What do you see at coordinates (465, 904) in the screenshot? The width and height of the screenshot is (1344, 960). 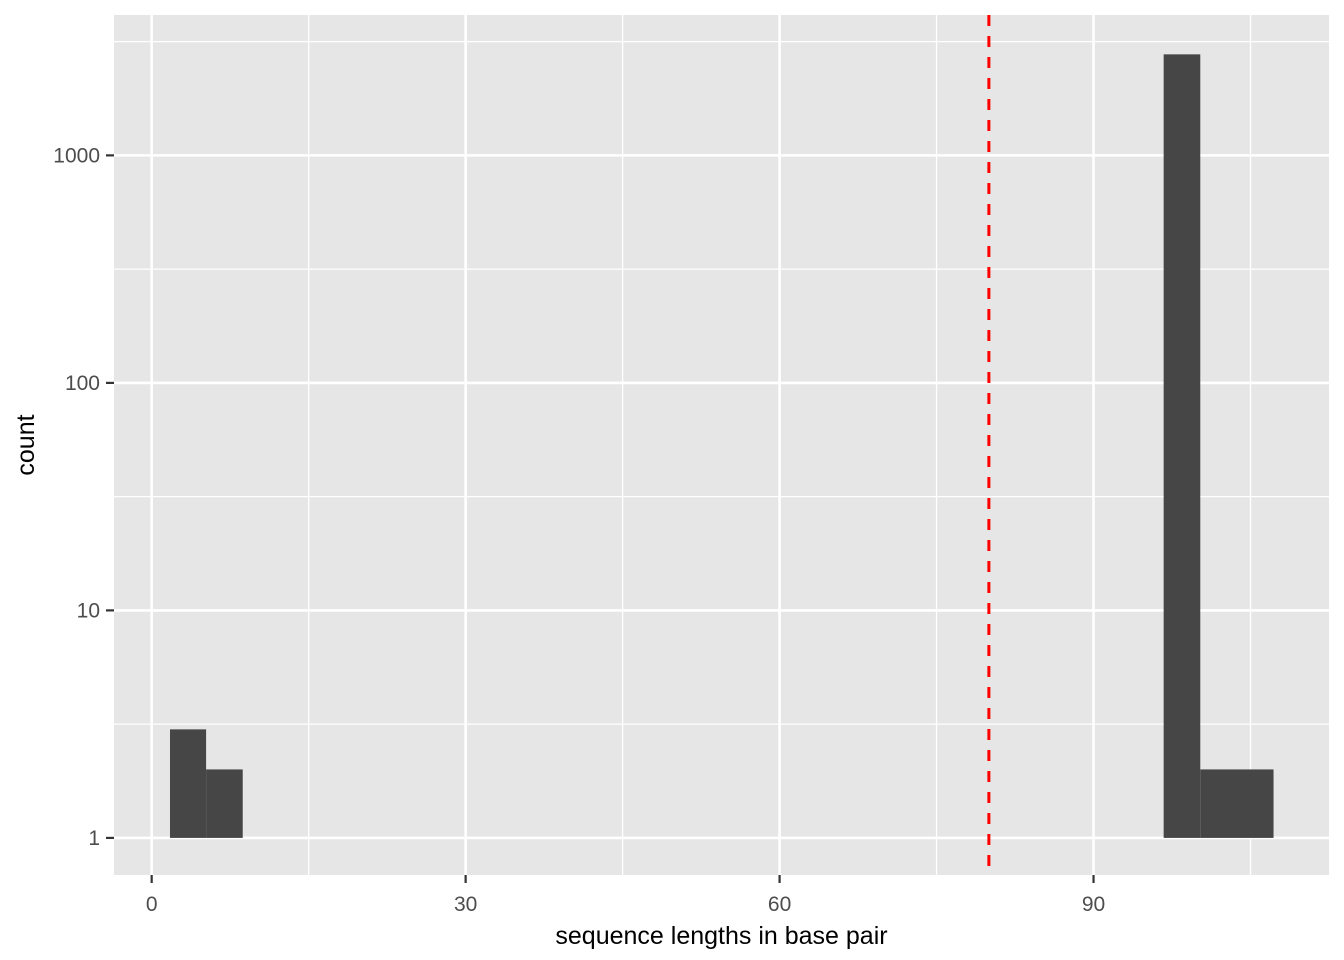 I see `x-tick-label: 30` at bounding box center [465, 904].